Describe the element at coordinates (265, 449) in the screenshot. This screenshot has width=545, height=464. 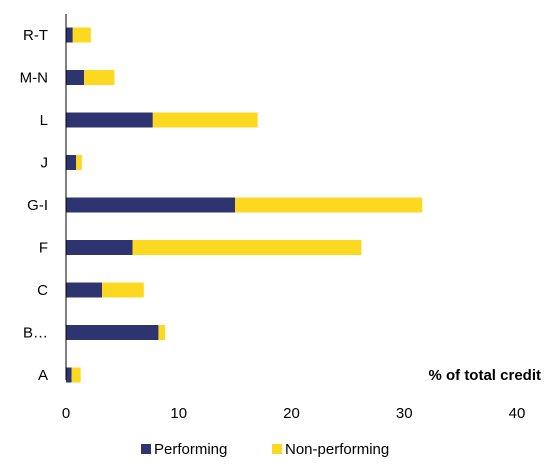
I see `legend: Performing Non-performing` at that location.